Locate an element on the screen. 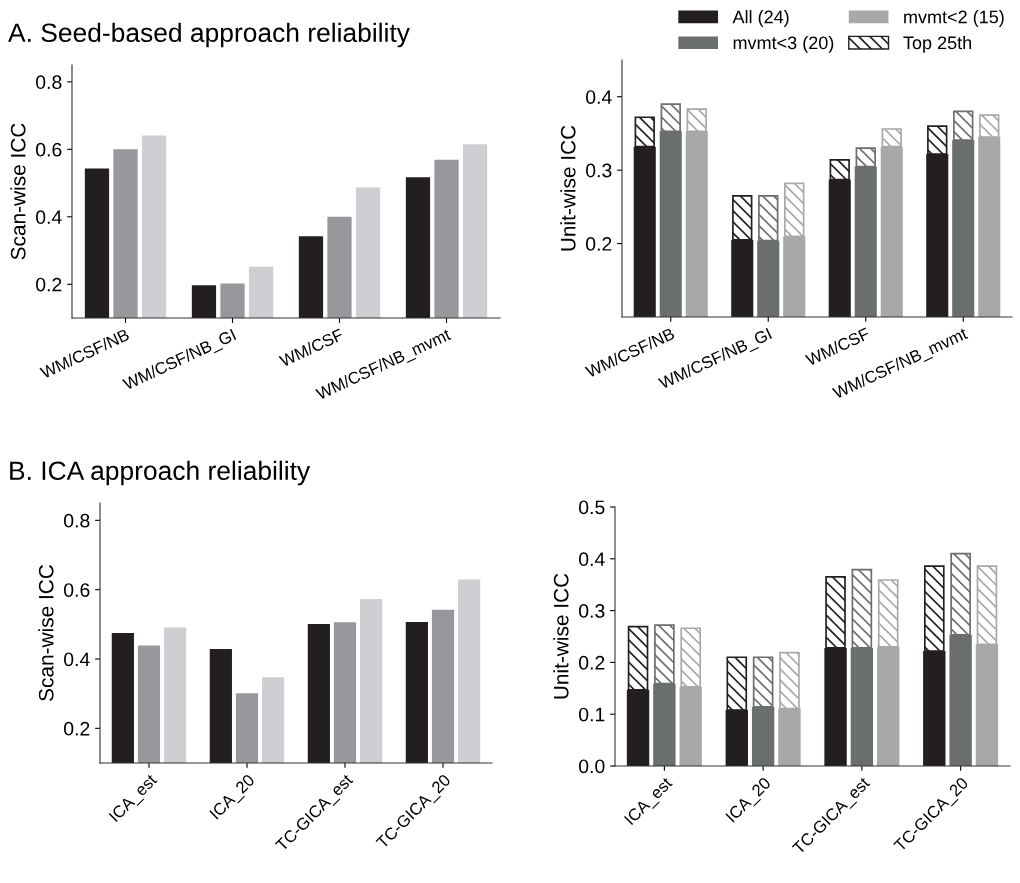  legend-label: mvmt<2 (15) is located at coordinates (954, 18).